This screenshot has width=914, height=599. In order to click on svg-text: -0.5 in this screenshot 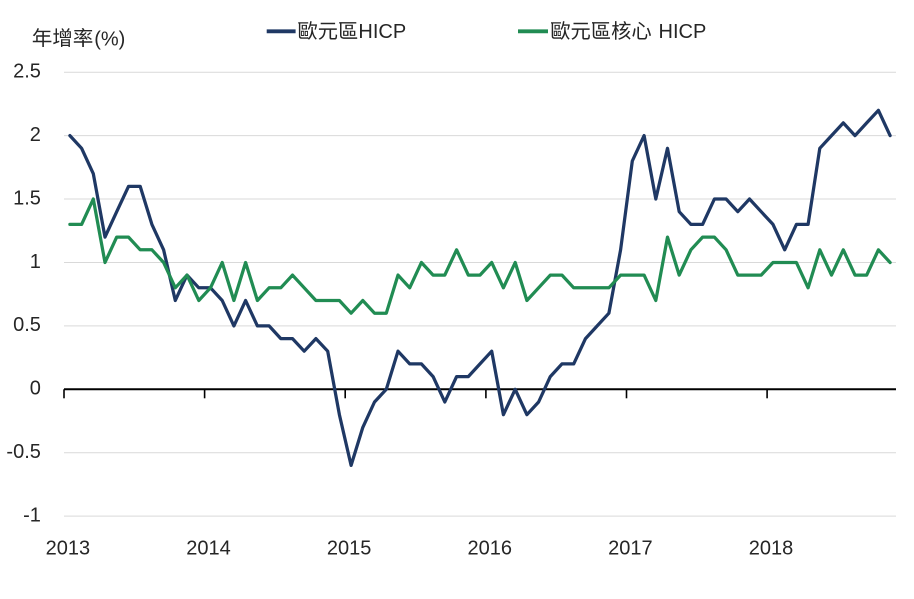, I will do `click(23, 452)`.